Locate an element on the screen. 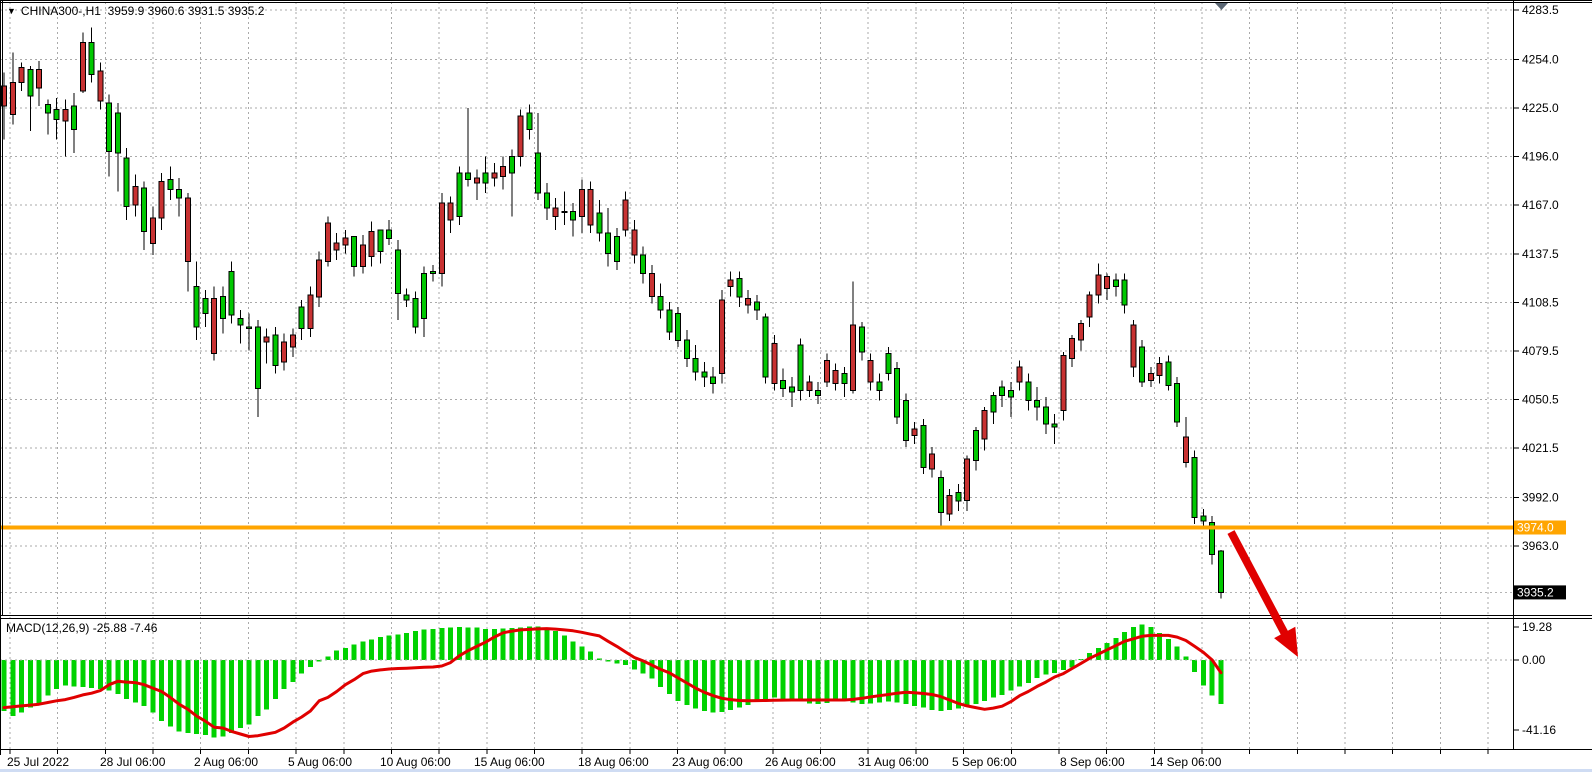 The width and height of the screenshot is (1592, 772). svg-text: 10 Aug 06:00 is located at coordinates (415, 762).